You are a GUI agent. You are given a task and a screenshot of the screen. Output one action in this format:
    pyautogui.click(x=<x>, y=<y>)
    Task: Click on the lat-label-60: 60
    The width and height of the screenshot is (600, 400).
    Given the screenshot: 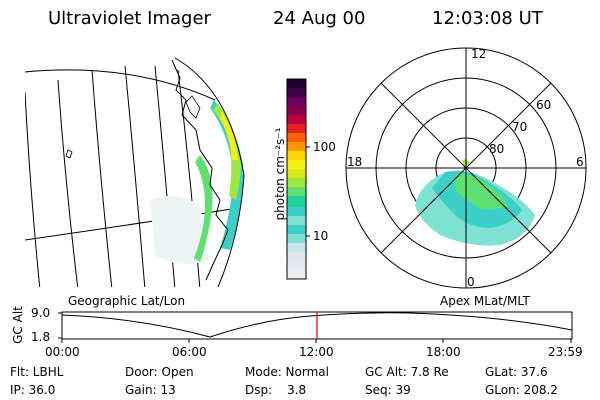 What is the action you would take?
    pyautogui.click(x=544, y=105)
    